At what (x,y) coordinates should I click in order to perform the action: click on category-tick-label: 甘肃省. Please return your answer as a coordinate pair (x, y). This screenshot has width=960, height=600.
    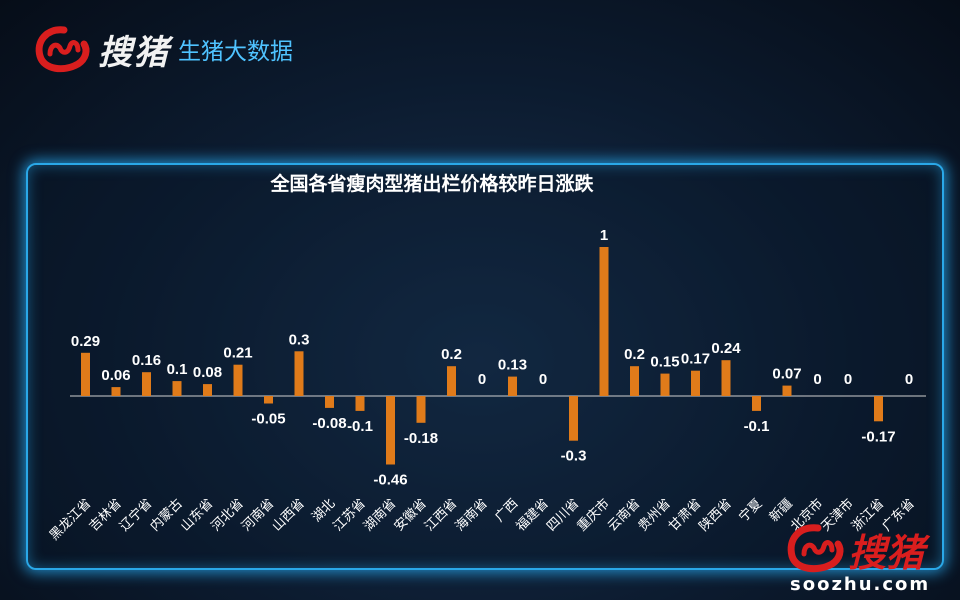
    Looking at the image, I should click on (685, 515).